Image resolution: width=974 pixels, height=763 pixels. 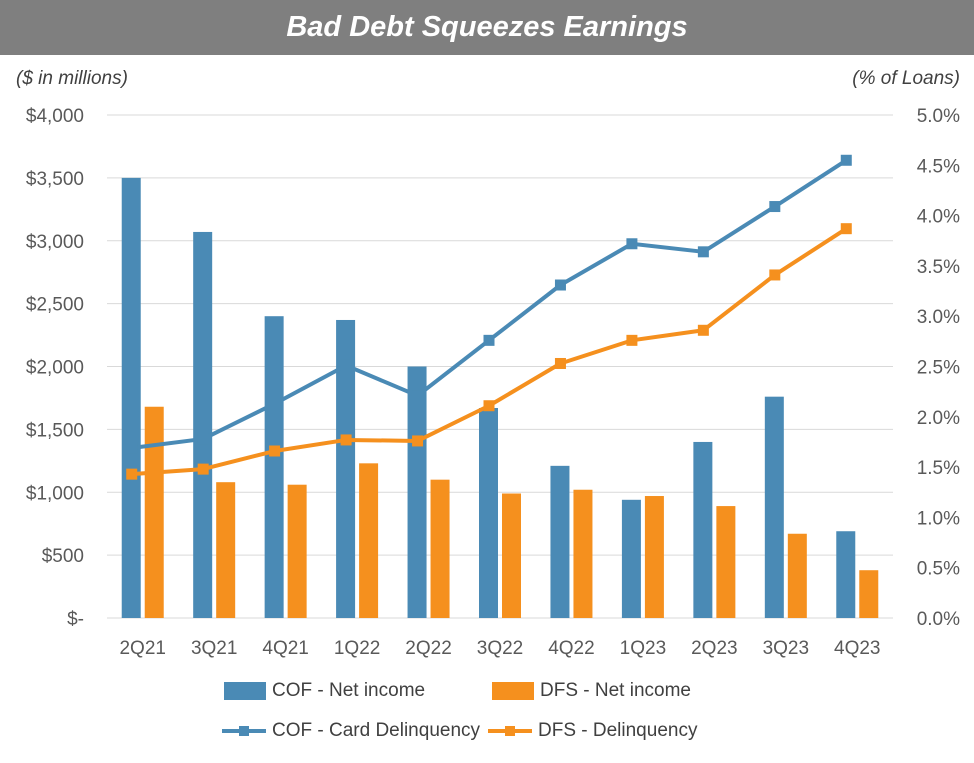 What do you see at coordinates (72, 78) in the screenshot?
I see `left-axis-unit-label: ($ in millions)` at bounding box center [72, 78].